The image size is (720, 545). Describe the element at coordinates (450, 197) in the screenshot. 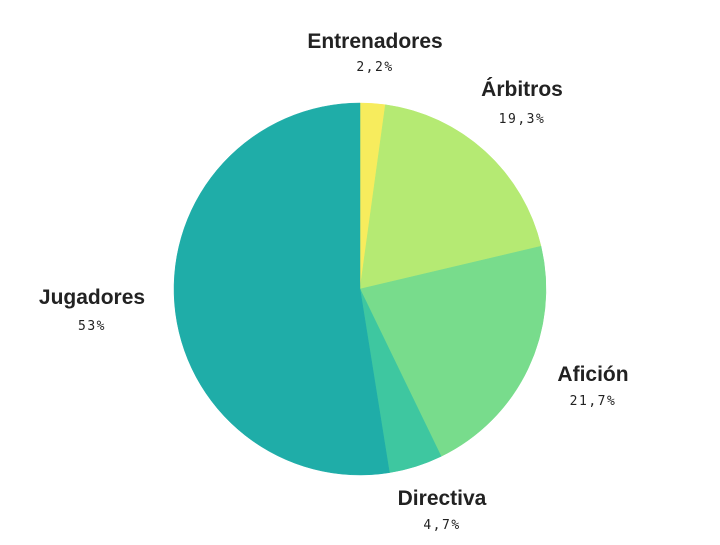

I see `pie-slice-arbitros` at that location.